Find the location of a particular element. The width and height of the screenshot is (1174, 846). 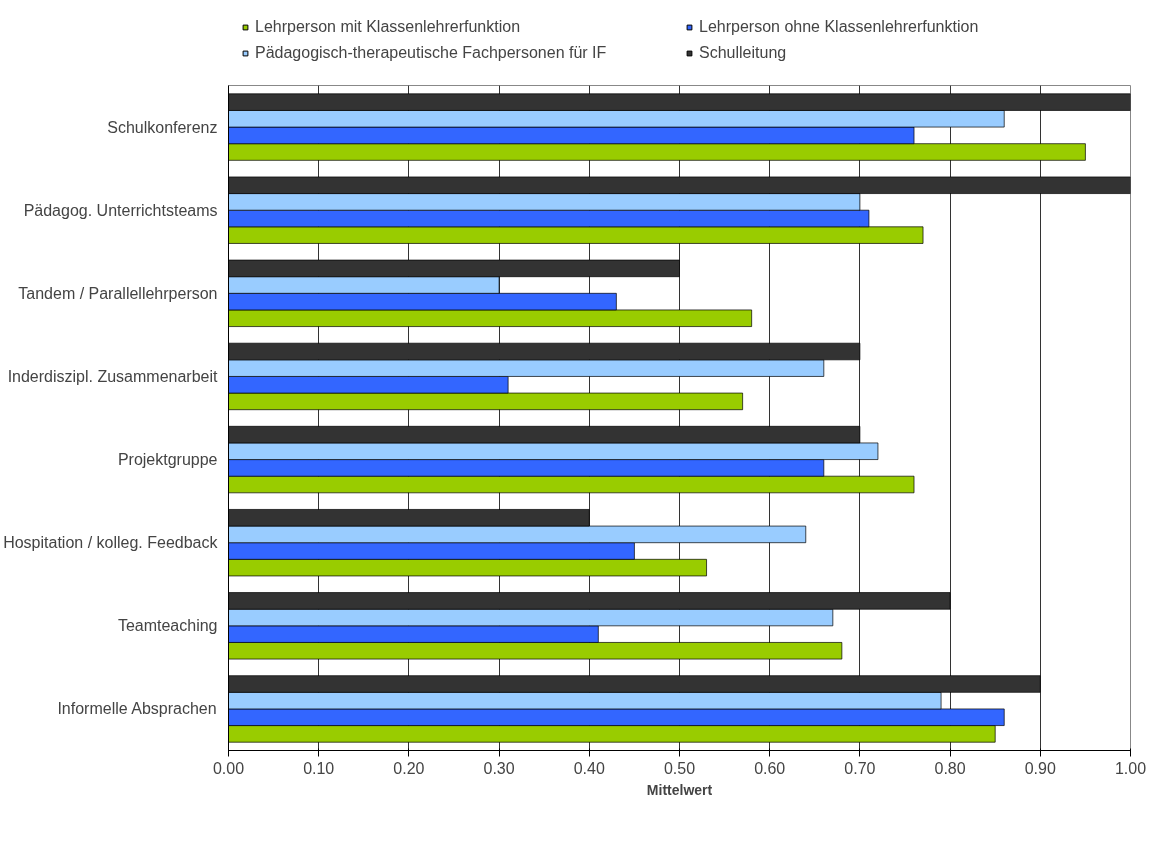

y-tick-label: Teamteaching is located at coordinates (167, 626).